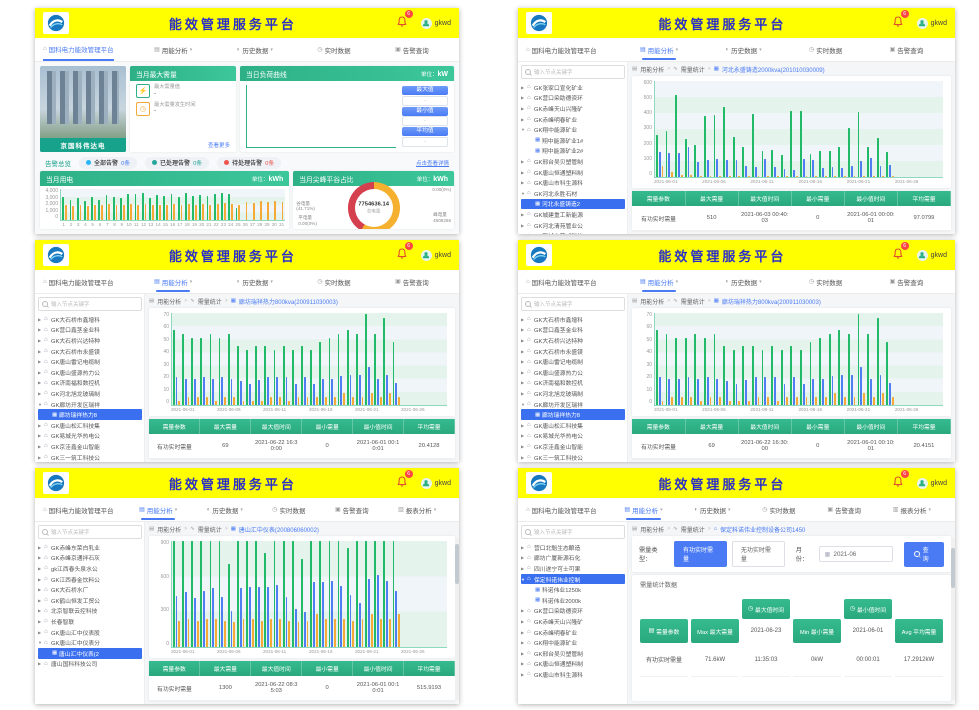  Describe the element at coordinates (573, 642) in the screenshot. I see `tree-node: ▶ ⌂ GK翔中能源矿业` at that location.